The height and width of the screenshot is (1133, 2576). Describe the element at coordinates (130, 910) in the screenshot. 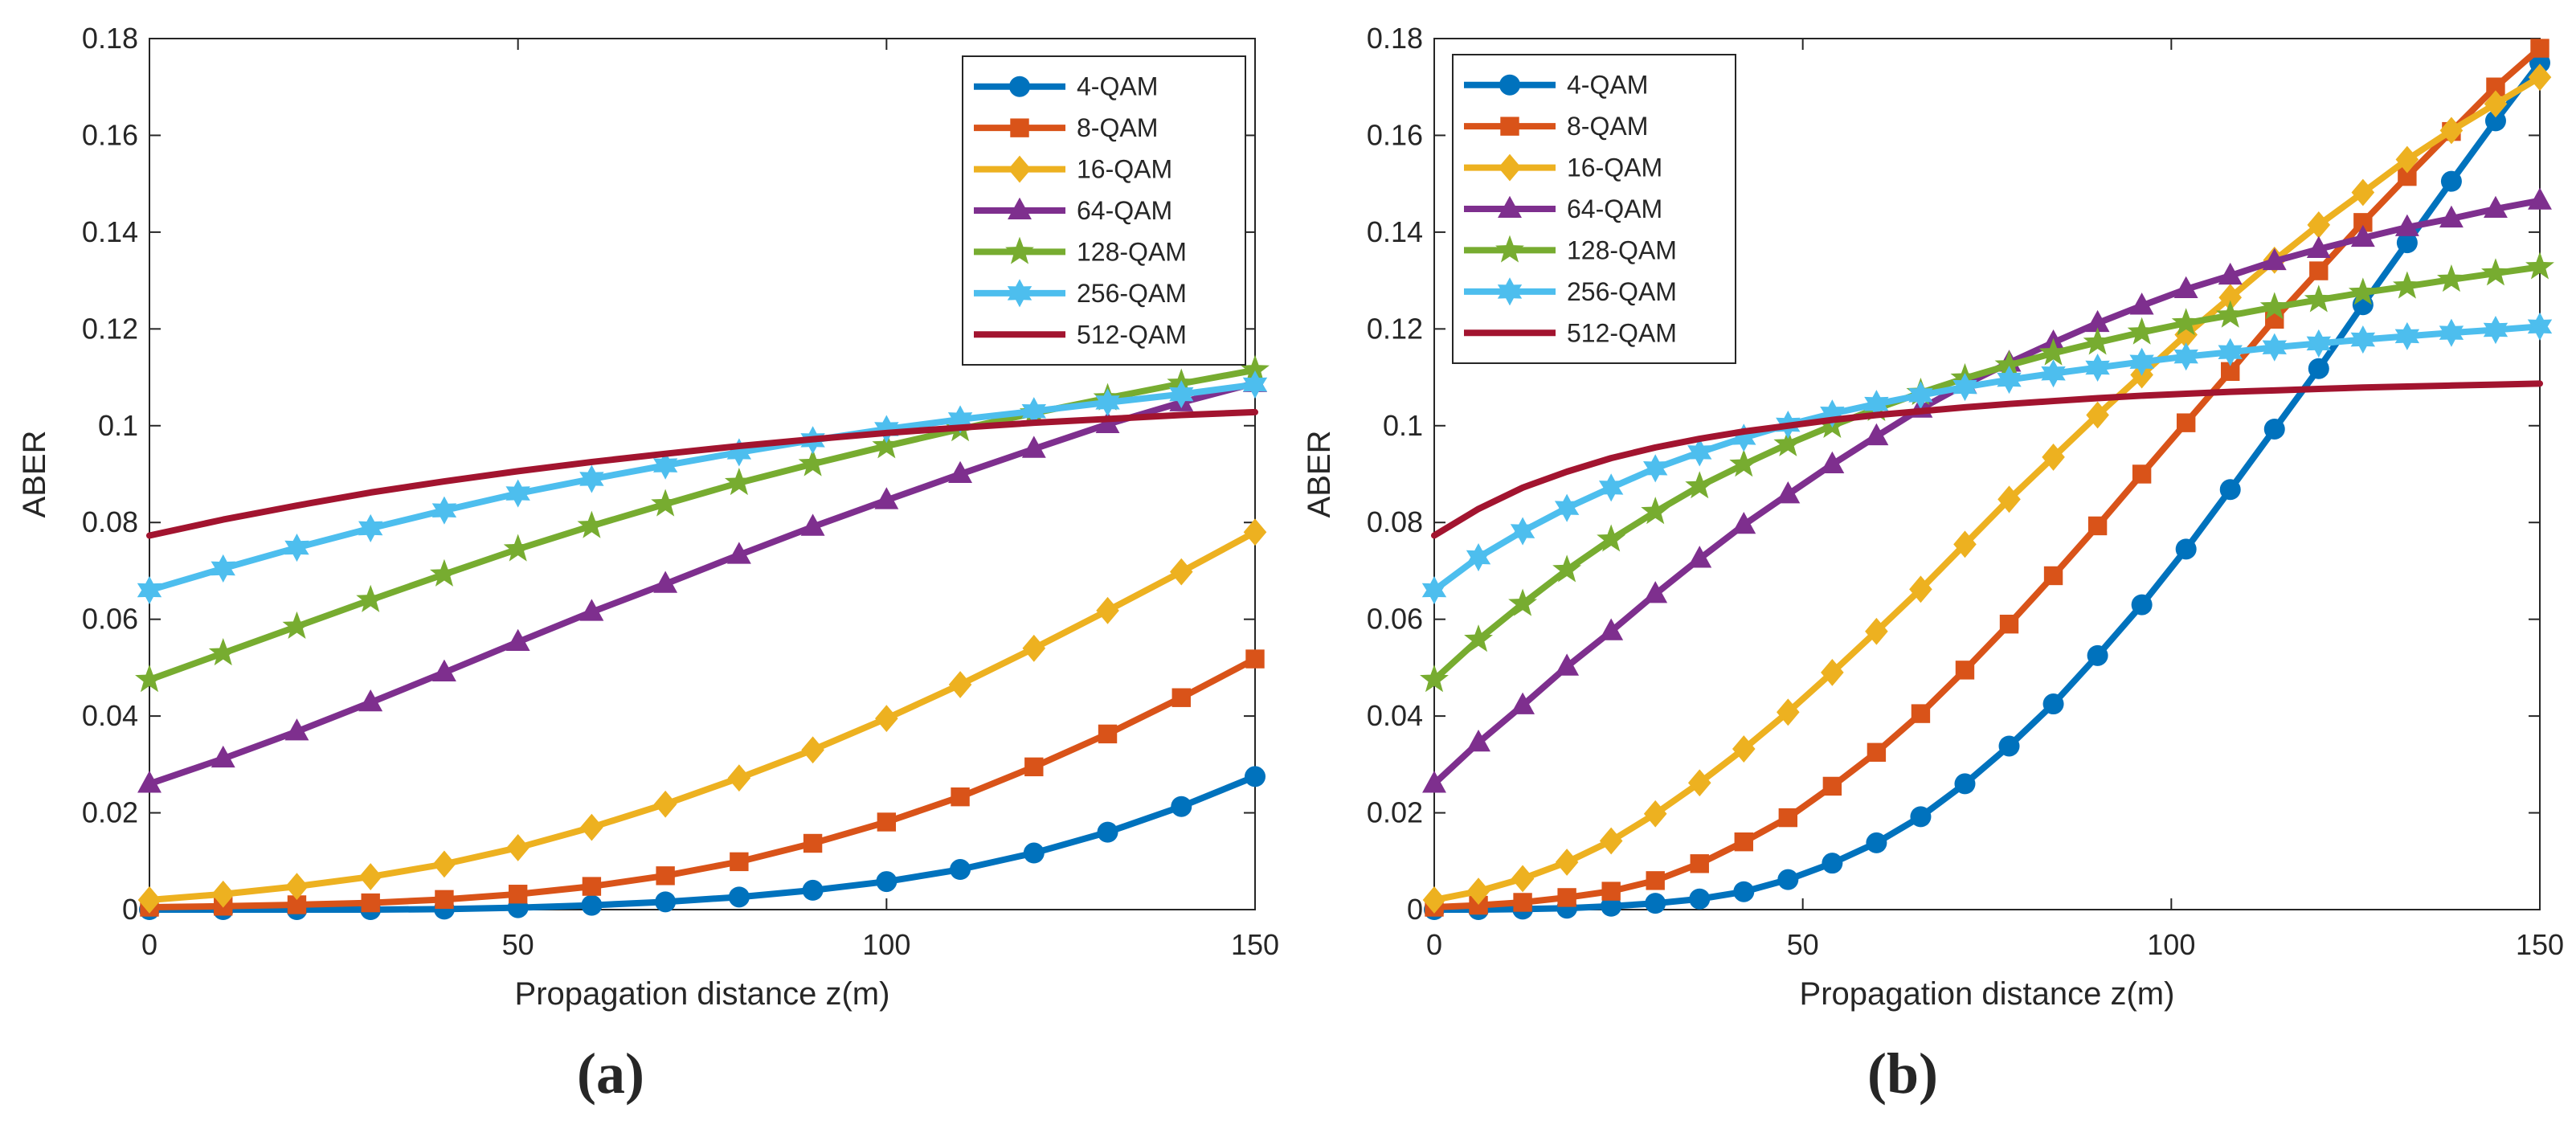

I see `y-tick-label: 0` at that location.